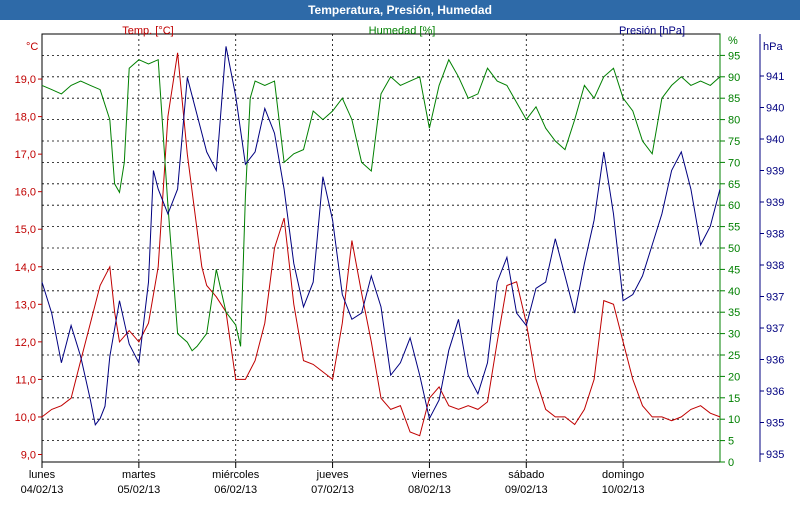 The image size is (800, 505). I want to click on humidity-tick-label: 40, so click(734, 292).